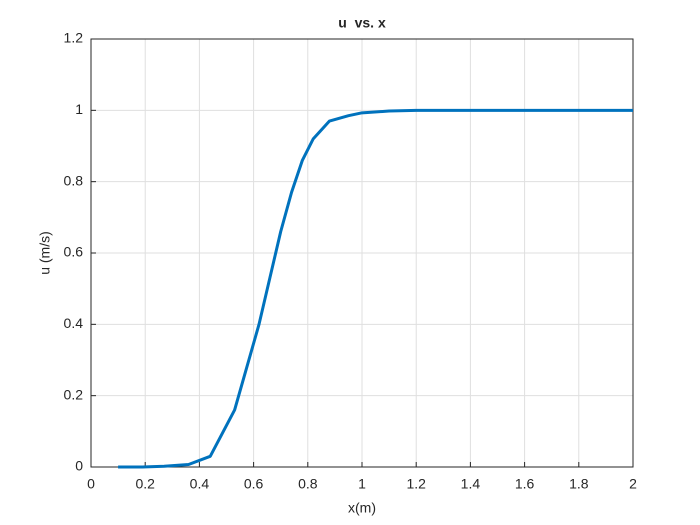 Image resolution: width=700 pixels, height=525 pixels. What do you see at coordinates (74, 323) in the screenshot?
I see `y-tick-label: 0.4` at bounding box center [74, 323].